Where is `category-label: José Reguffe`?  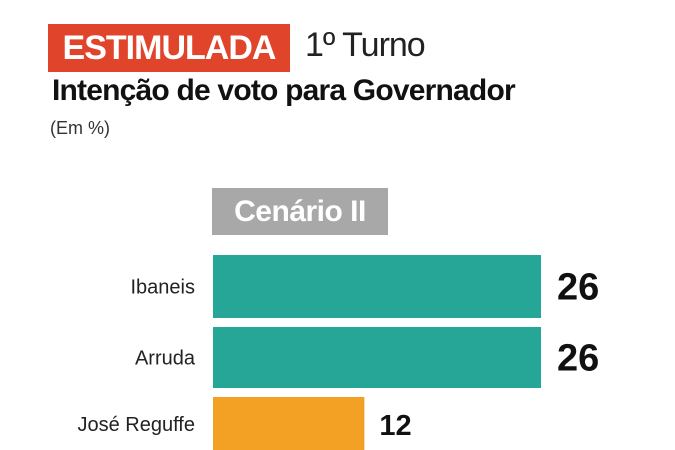 category-label: José Reguffe is located at coordinates (137, 425).